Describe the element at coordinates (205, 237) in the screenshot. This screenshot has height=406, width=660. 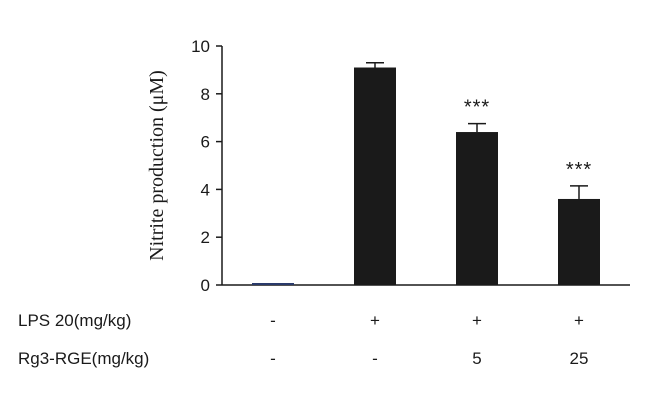
I see `y-tick-label: 2` at that location.